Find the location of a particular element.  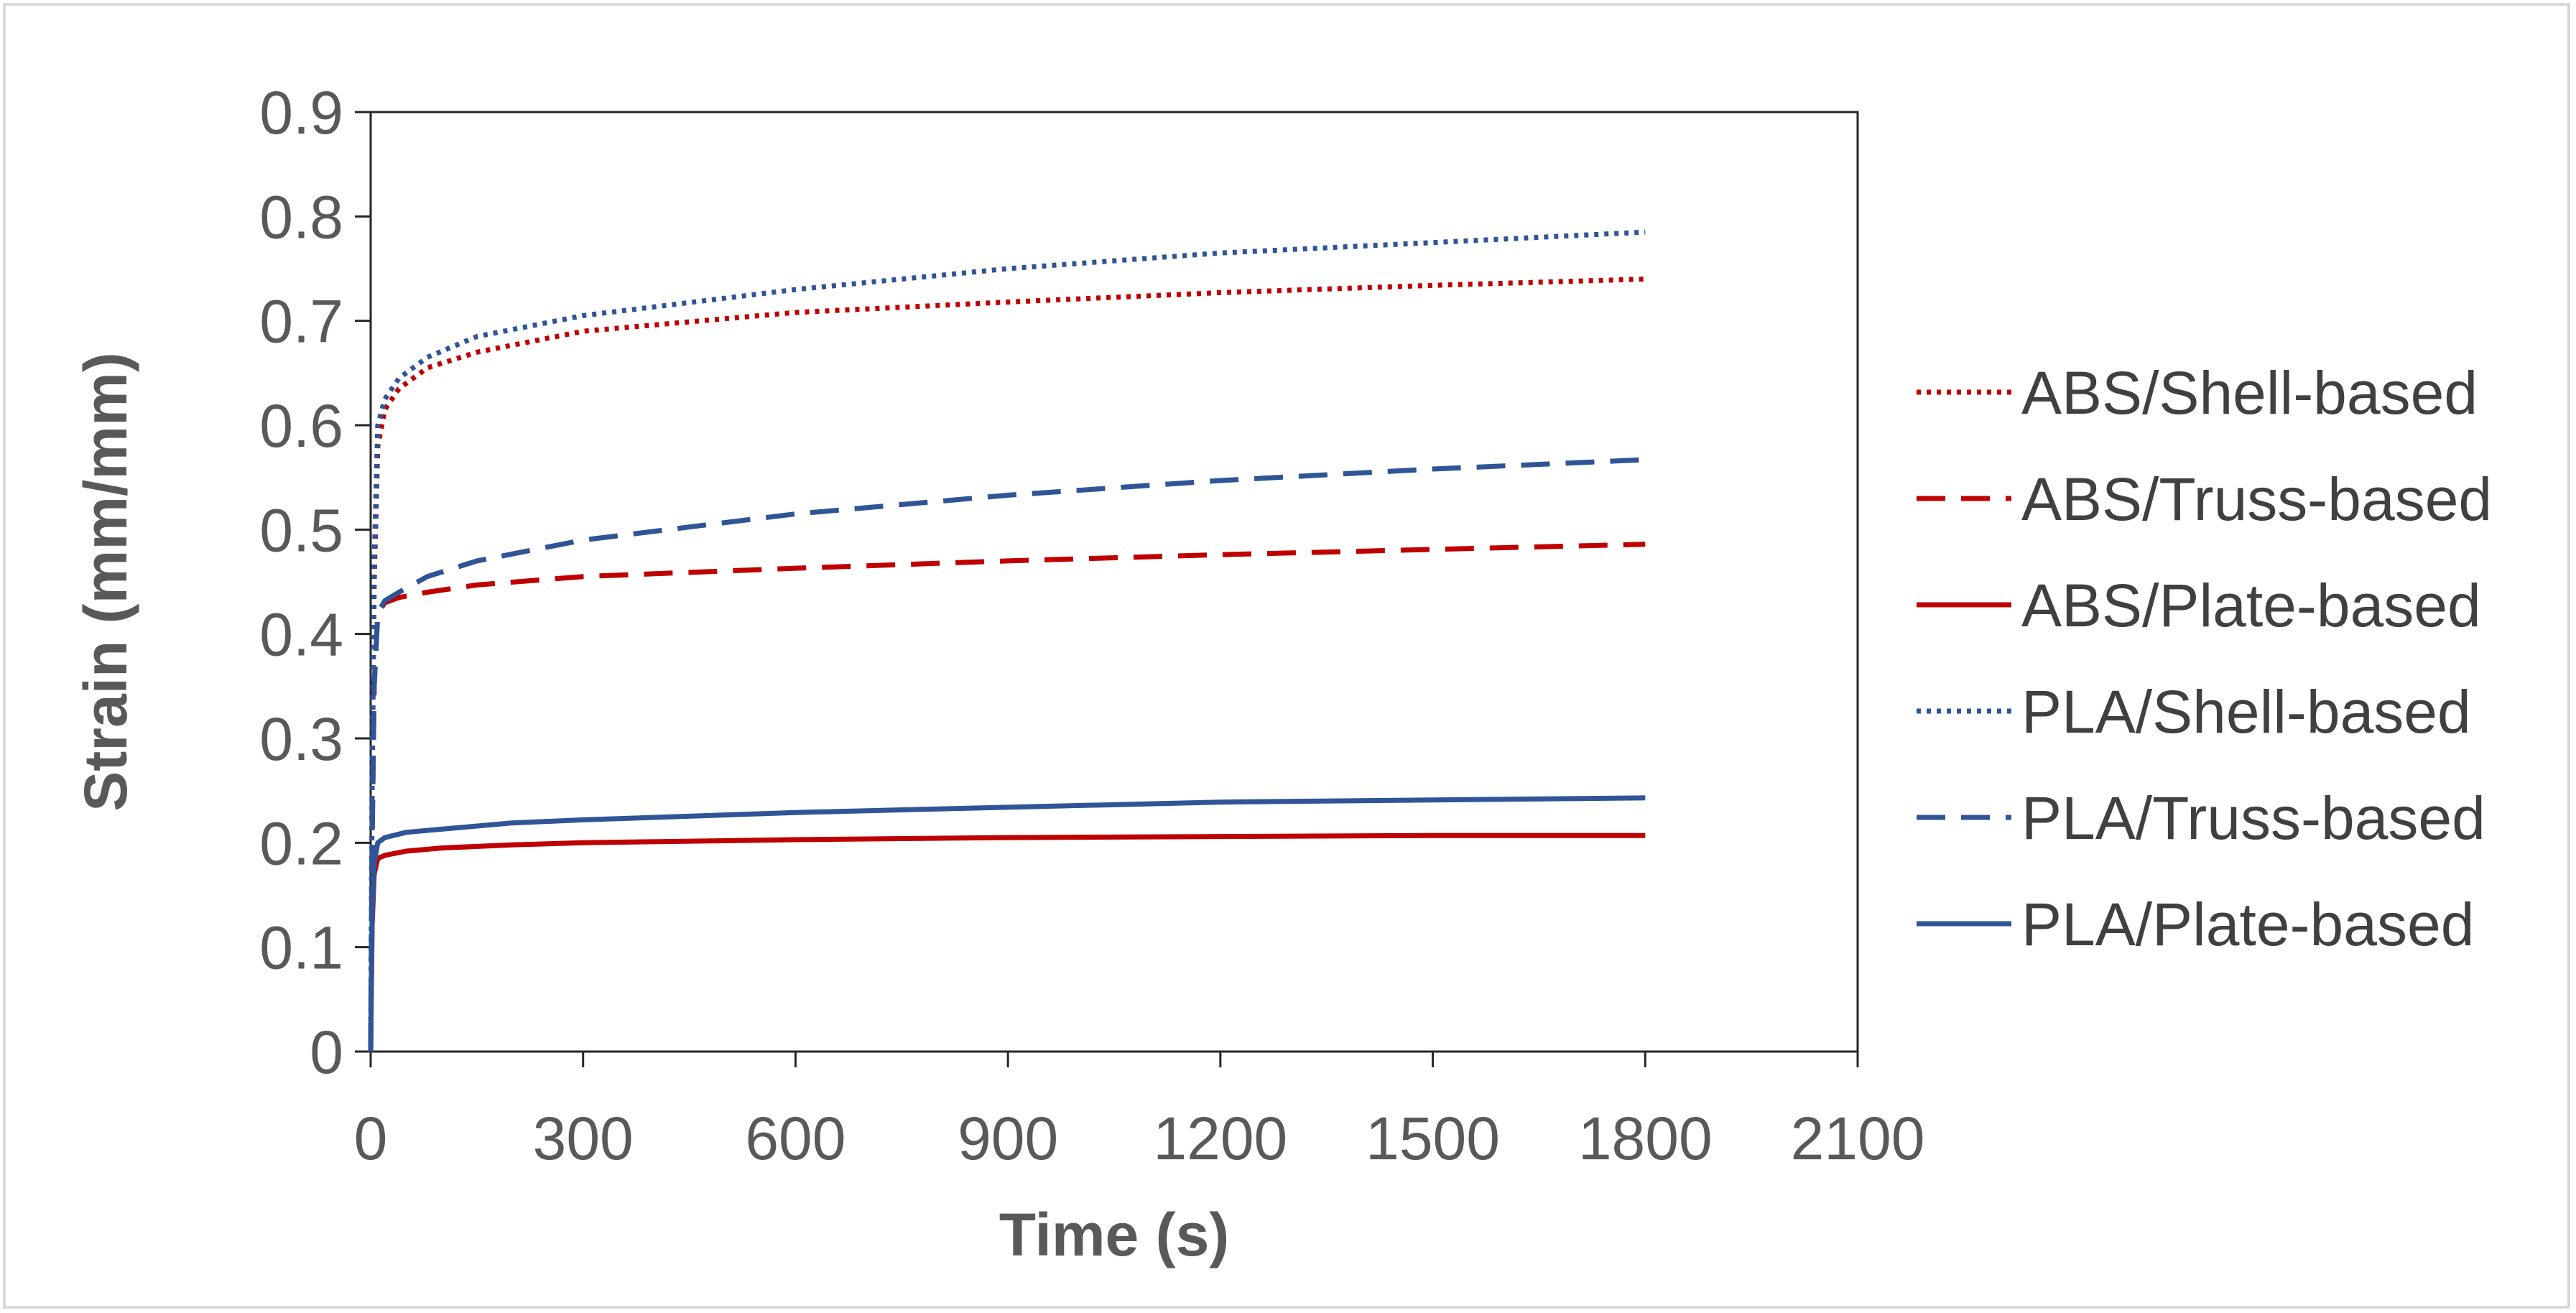

x-tick-label: 600 is located at coordinates (795, 1138).